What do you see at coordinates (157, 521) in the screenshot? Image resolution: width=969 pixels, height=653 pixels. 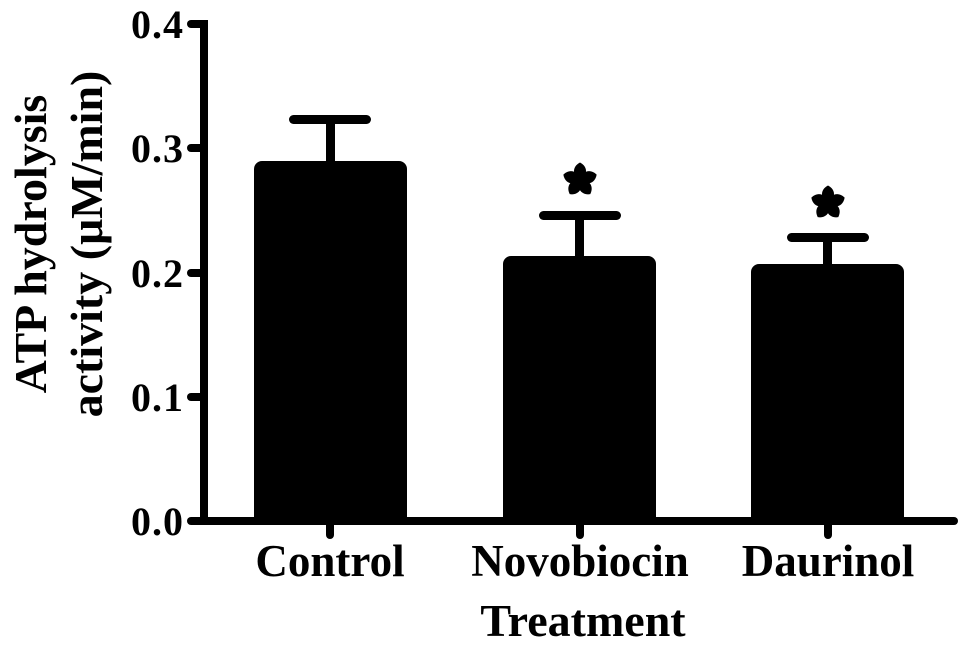 I see `y-tick-label-0.0: 0.0` at bounding box center [157, 521].